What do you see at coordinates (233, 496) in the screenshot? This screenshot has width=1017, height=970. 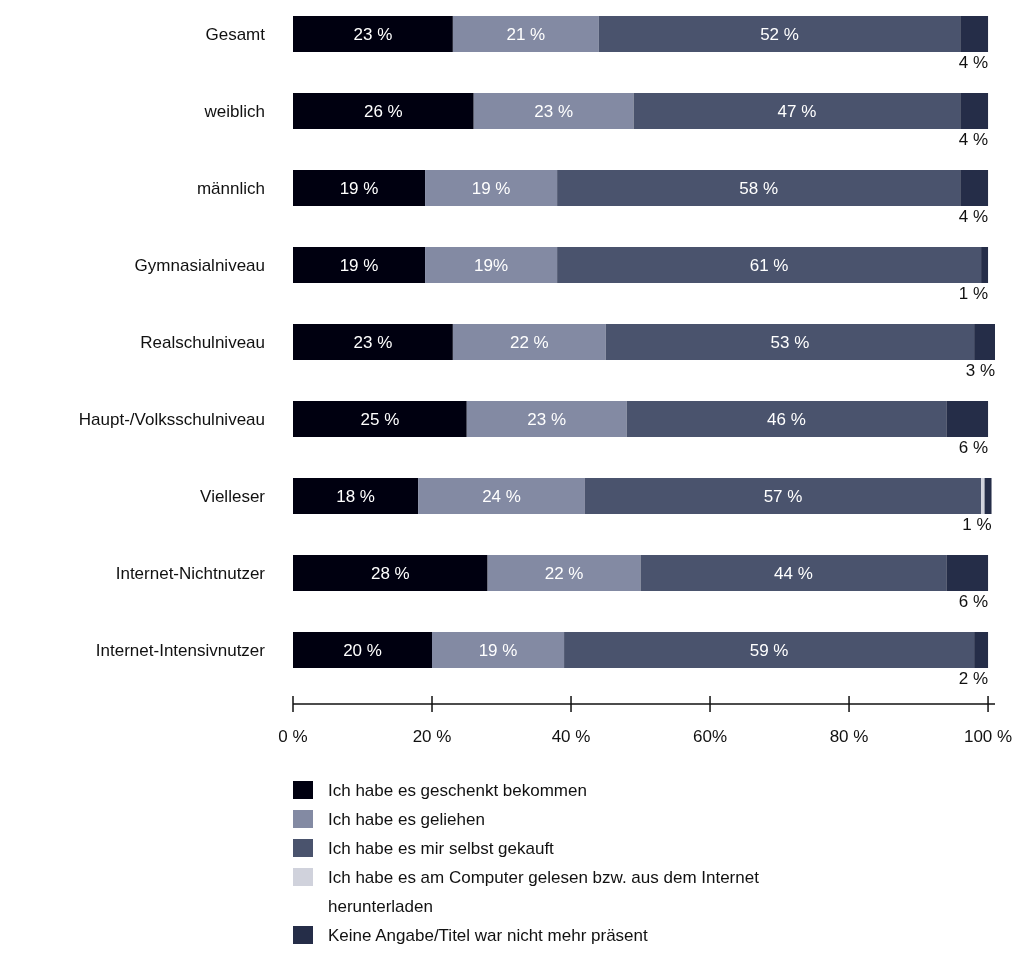 I see `y-tick-label: Vielleser` at bounding box center [233, 496].